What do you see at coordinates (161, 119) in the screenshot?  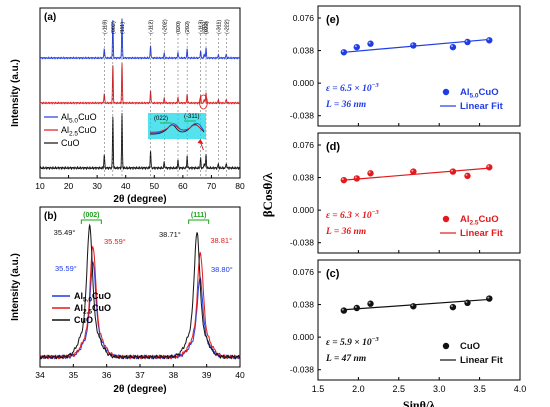 I see `inset-label: (022)` at bounding box center [161, 119].